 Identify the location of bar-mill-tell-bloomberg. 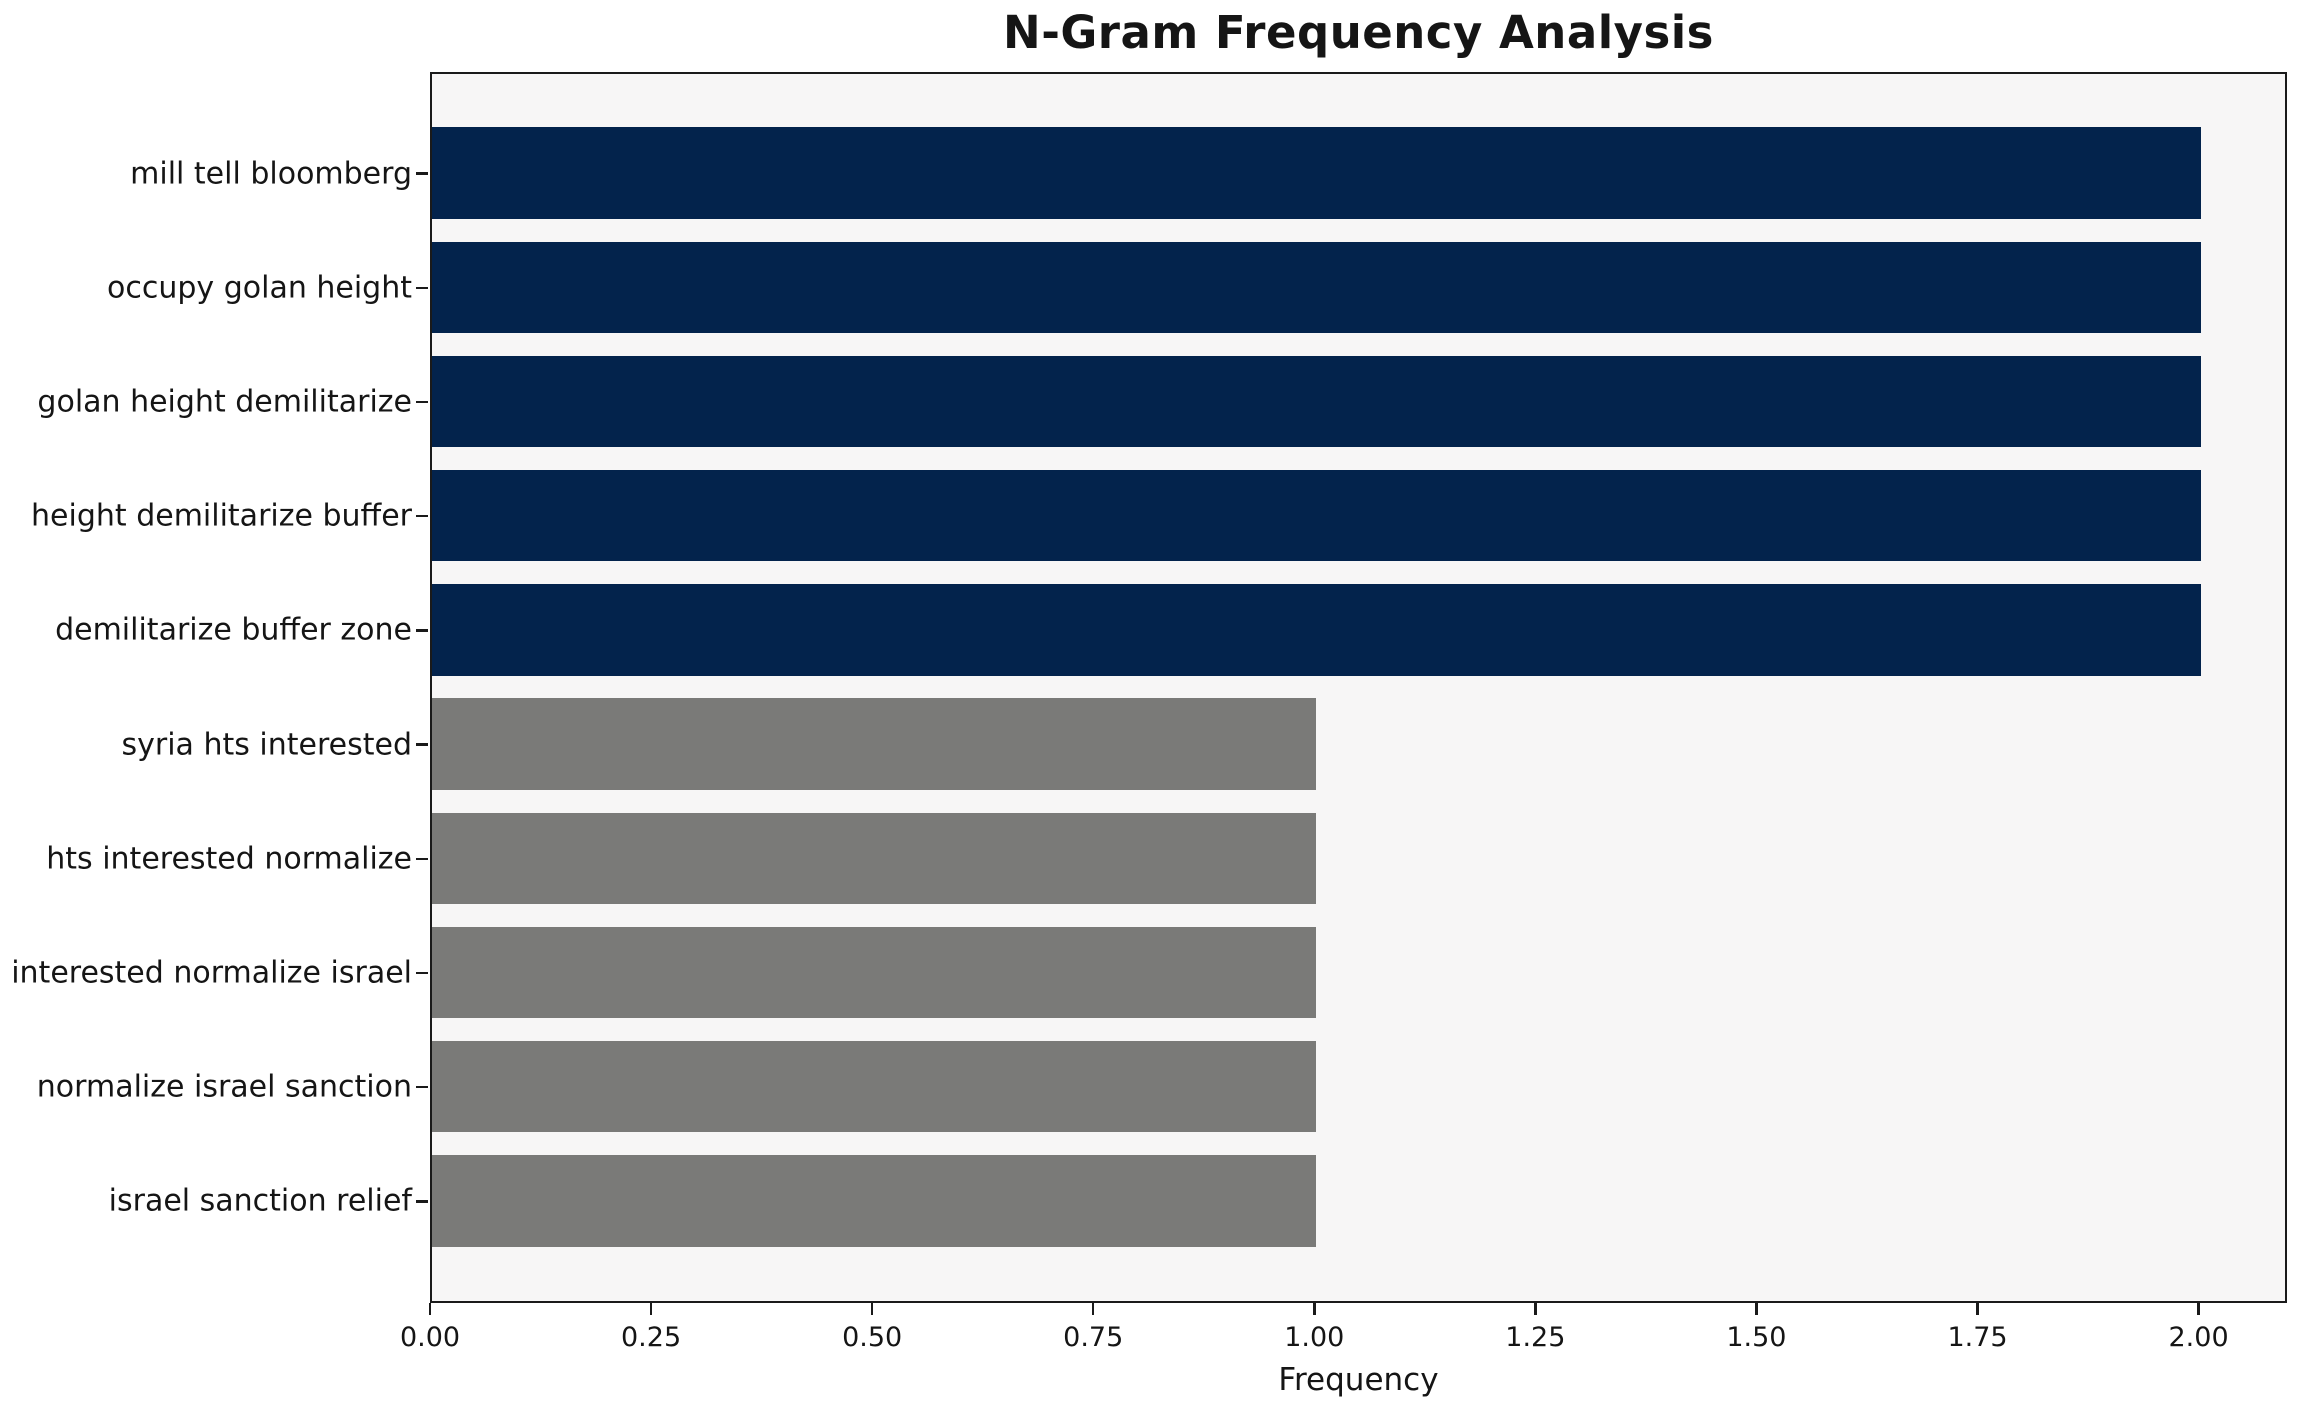
(1316, 173).